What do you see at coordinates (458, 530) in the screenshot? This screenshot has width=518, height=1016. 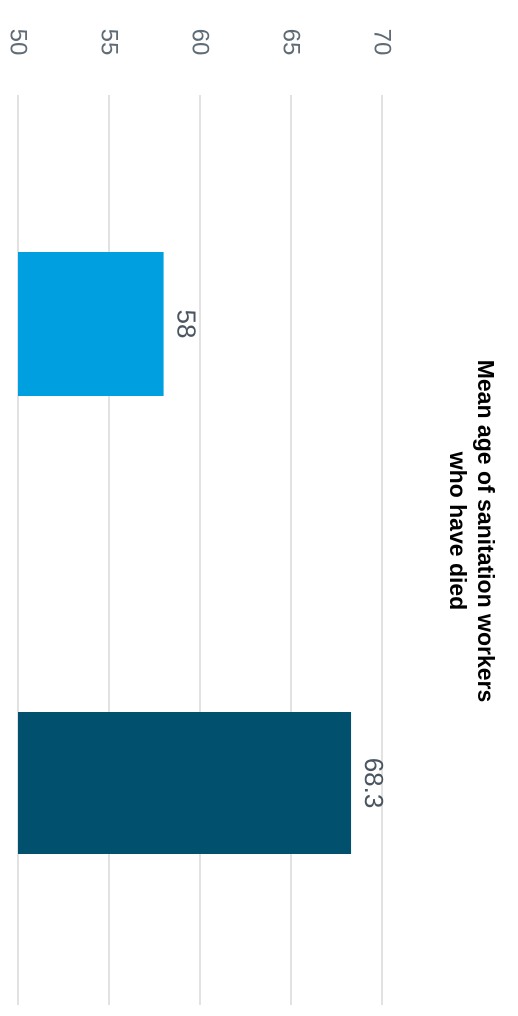 I see `chart-title-line-2: who have died` at bounding box center [458, 530].